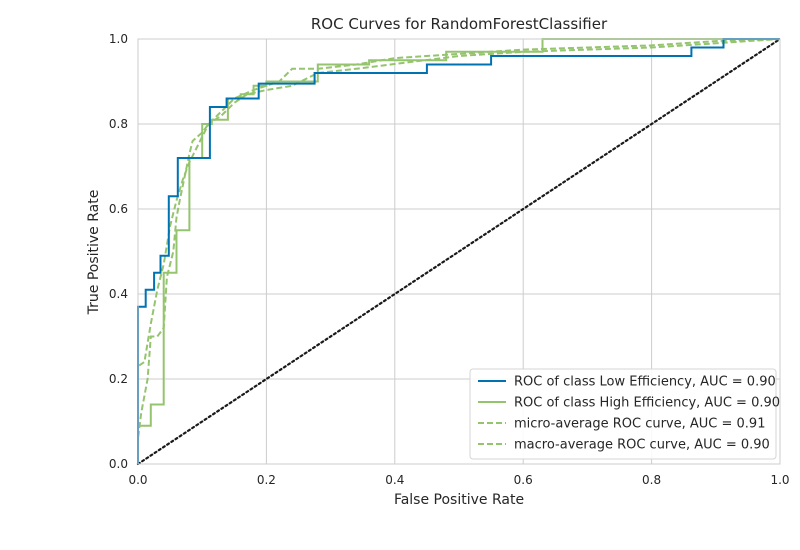  What do you see at coordinates (651, 480) in the screenshot?
I see `x-tick-label: 0.8` at bounding box center [651, 480].